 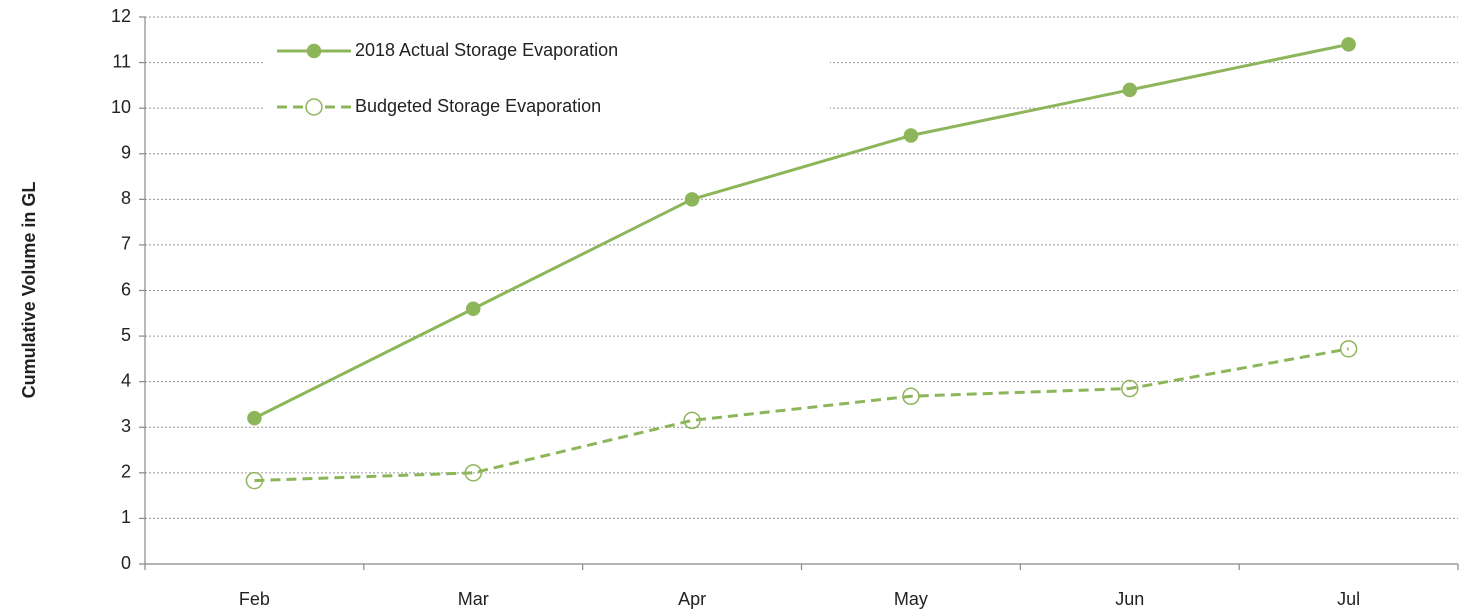 I want to click on y-tick-label: 8, so click(x=126, y=198).